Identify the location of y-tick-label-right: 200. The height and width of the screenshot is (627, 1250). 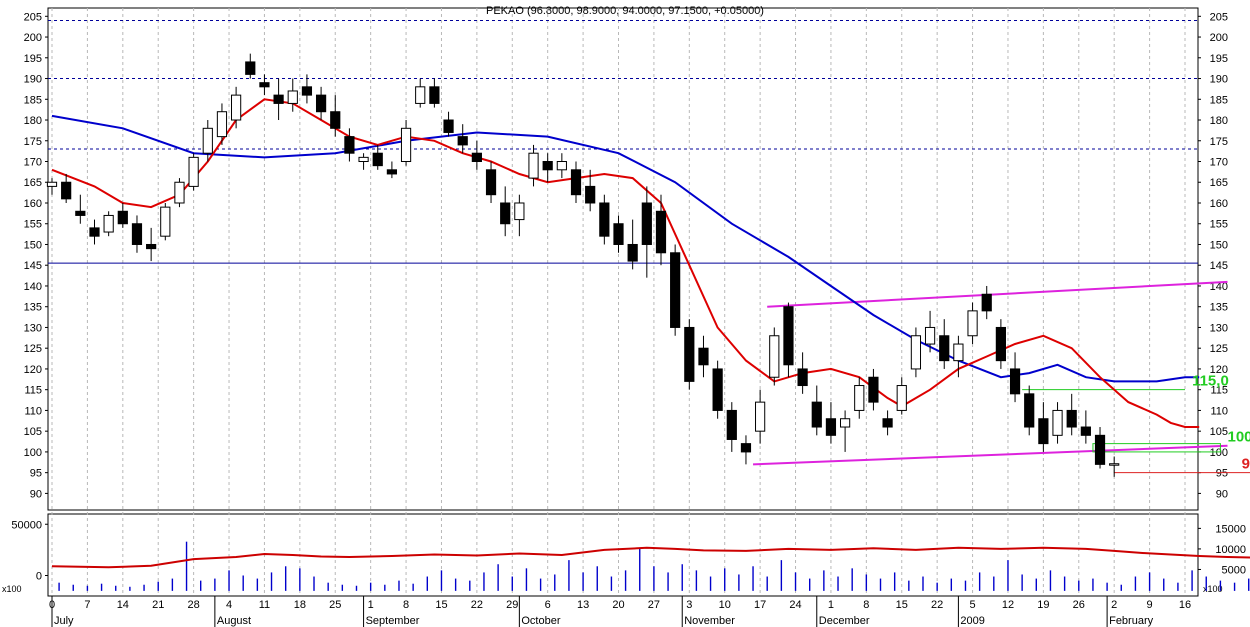
(1219, 38).